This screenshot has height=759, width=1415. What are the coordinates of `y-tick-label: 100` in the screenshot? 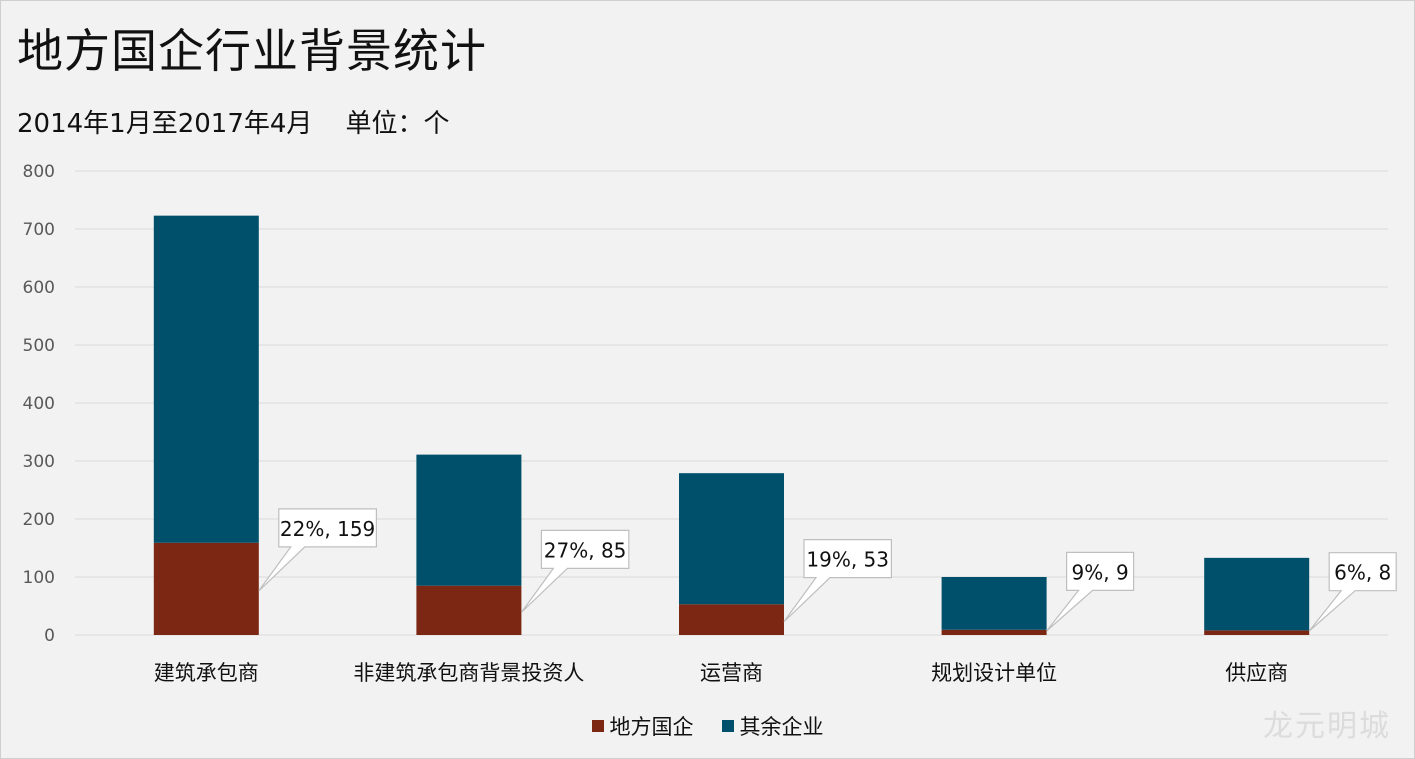 It's located at (39, 578).